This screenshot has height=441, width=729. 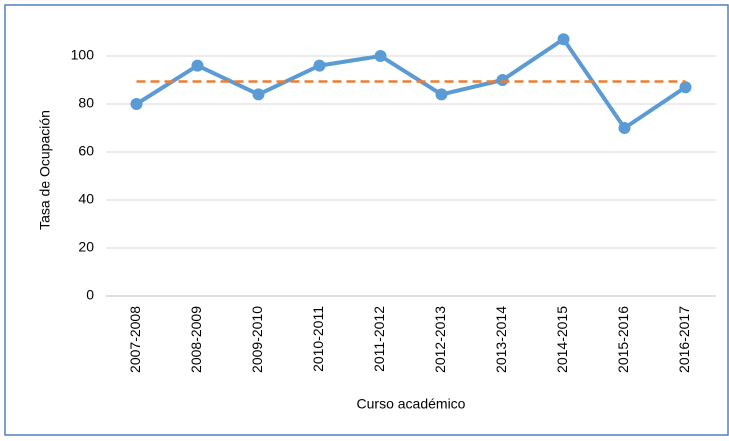 What do you see at coordinates (501, 339) in the screenshot?
I see `x-tick-label: 2013-2014` at bounding box center [501, 339].